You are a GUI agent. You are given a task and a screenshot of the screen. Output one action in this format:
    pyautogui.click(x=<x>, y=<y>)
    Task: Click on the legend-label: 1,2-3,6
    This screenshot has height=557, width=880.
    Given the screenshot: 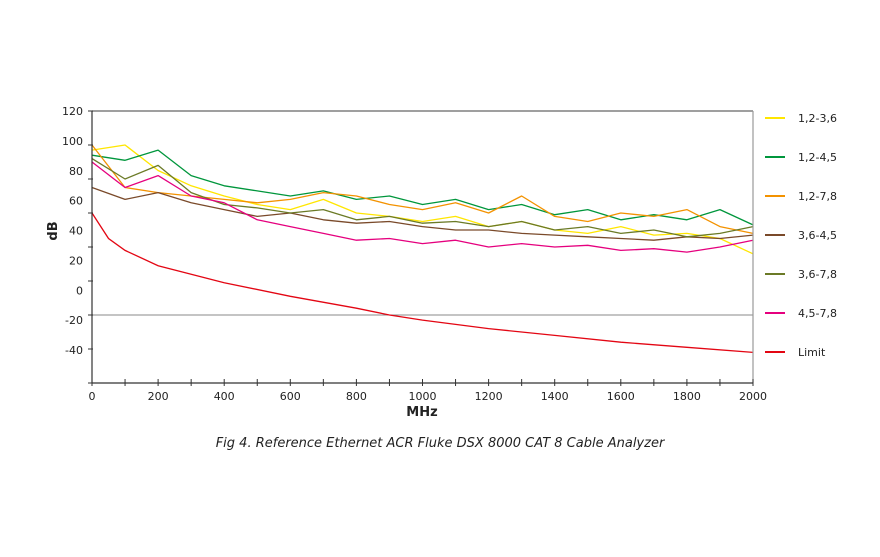 What is the action you would take?
    pyautogui.click(x=817, y=118)
    